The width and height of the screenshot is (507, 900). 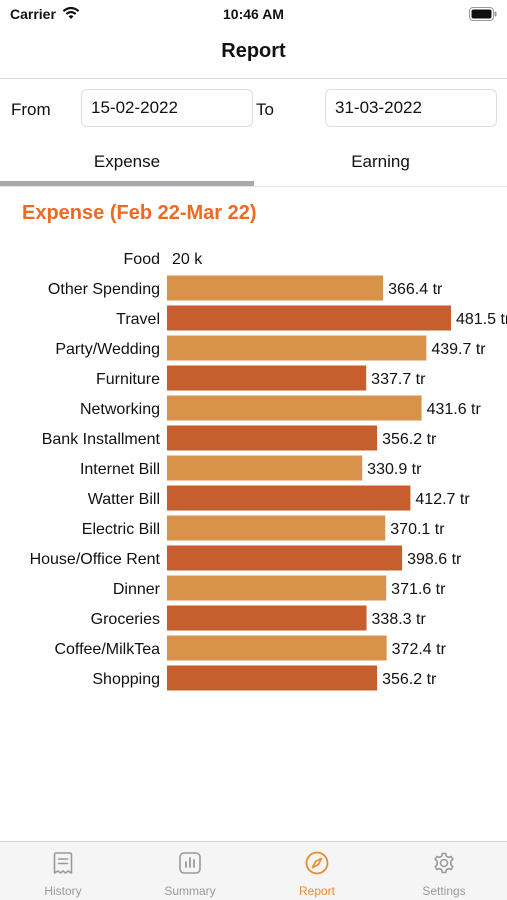 I want to click on value-label: 372.4 tr, so click(x=419, y=649).